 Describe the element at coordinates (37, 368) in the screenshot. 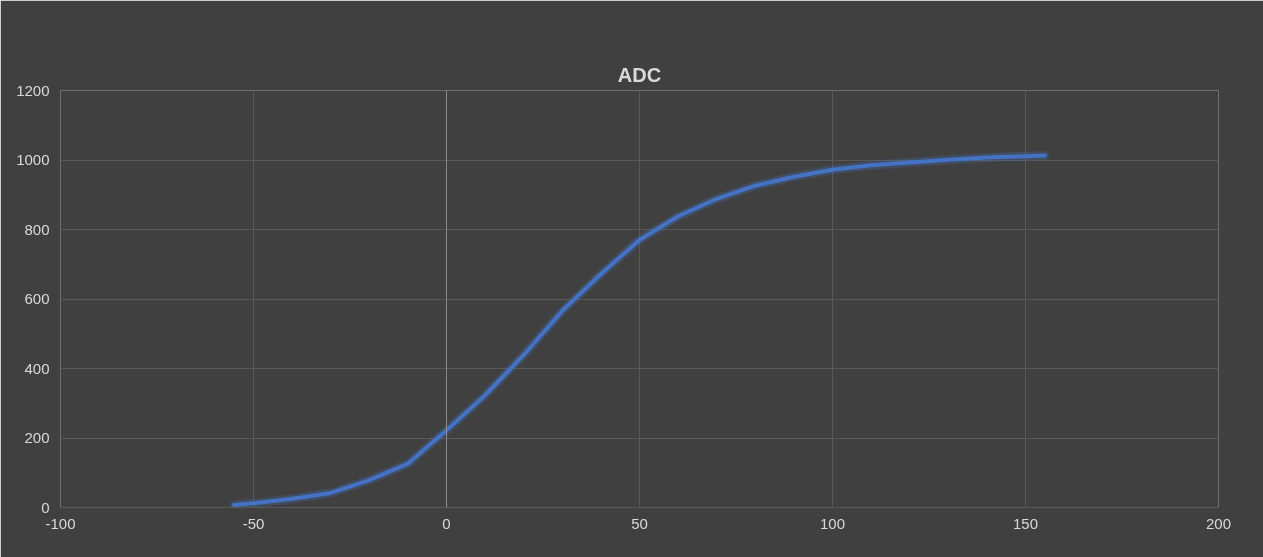

I see `y-tick-label: 400` at that location.